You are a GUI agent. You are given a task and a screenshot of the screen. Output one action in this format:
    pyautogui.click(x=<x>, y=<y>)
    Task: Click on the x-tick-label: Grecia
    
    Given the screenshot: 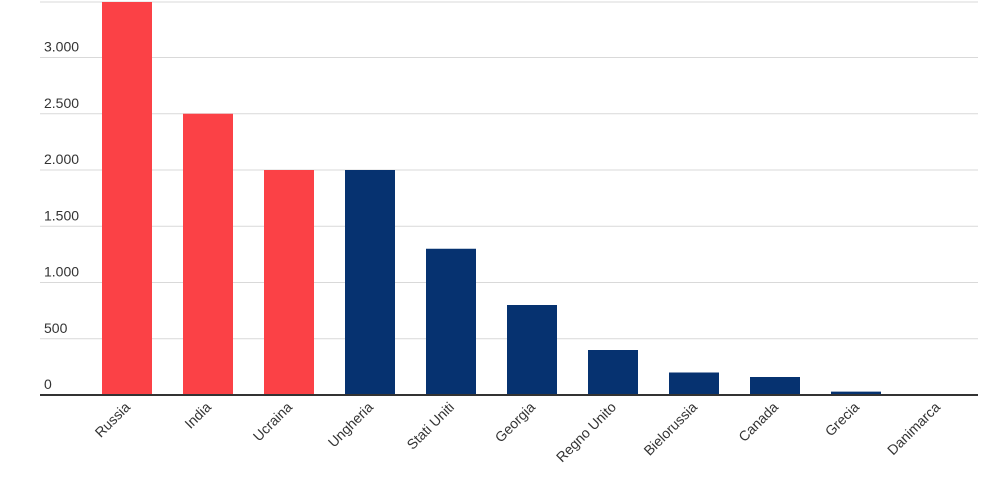 What is the action you would take?
    pyautogui.click(x=842, y=419)
    